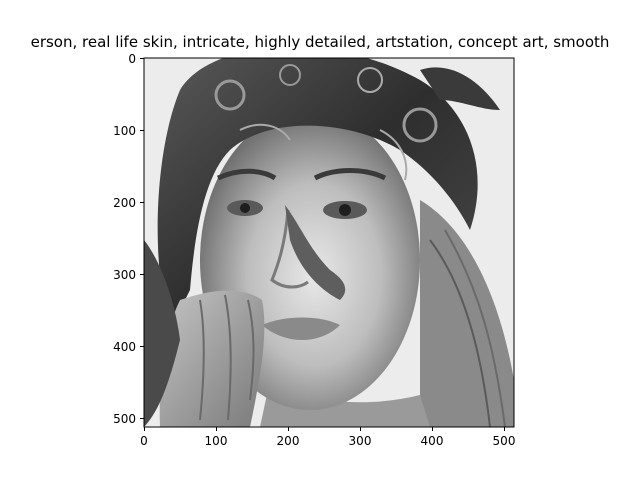 Image resolution: width=640 pixels, height=480 pixels. Describe the element at coordinates (124, 347) in the screenshot. I see `y-tick-label: 400` at that location.